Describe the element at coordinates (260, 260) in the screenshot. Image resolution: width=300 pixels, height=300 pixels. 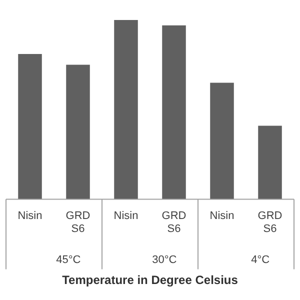
I see `text: 4°C` at that location.